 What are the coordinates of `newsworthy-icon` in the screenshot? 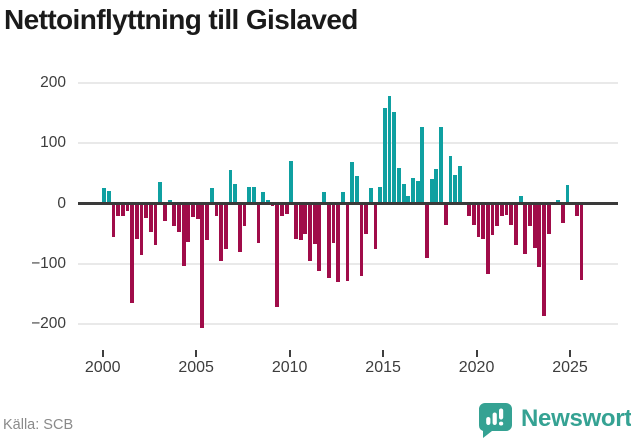 It's located at (495, 420).